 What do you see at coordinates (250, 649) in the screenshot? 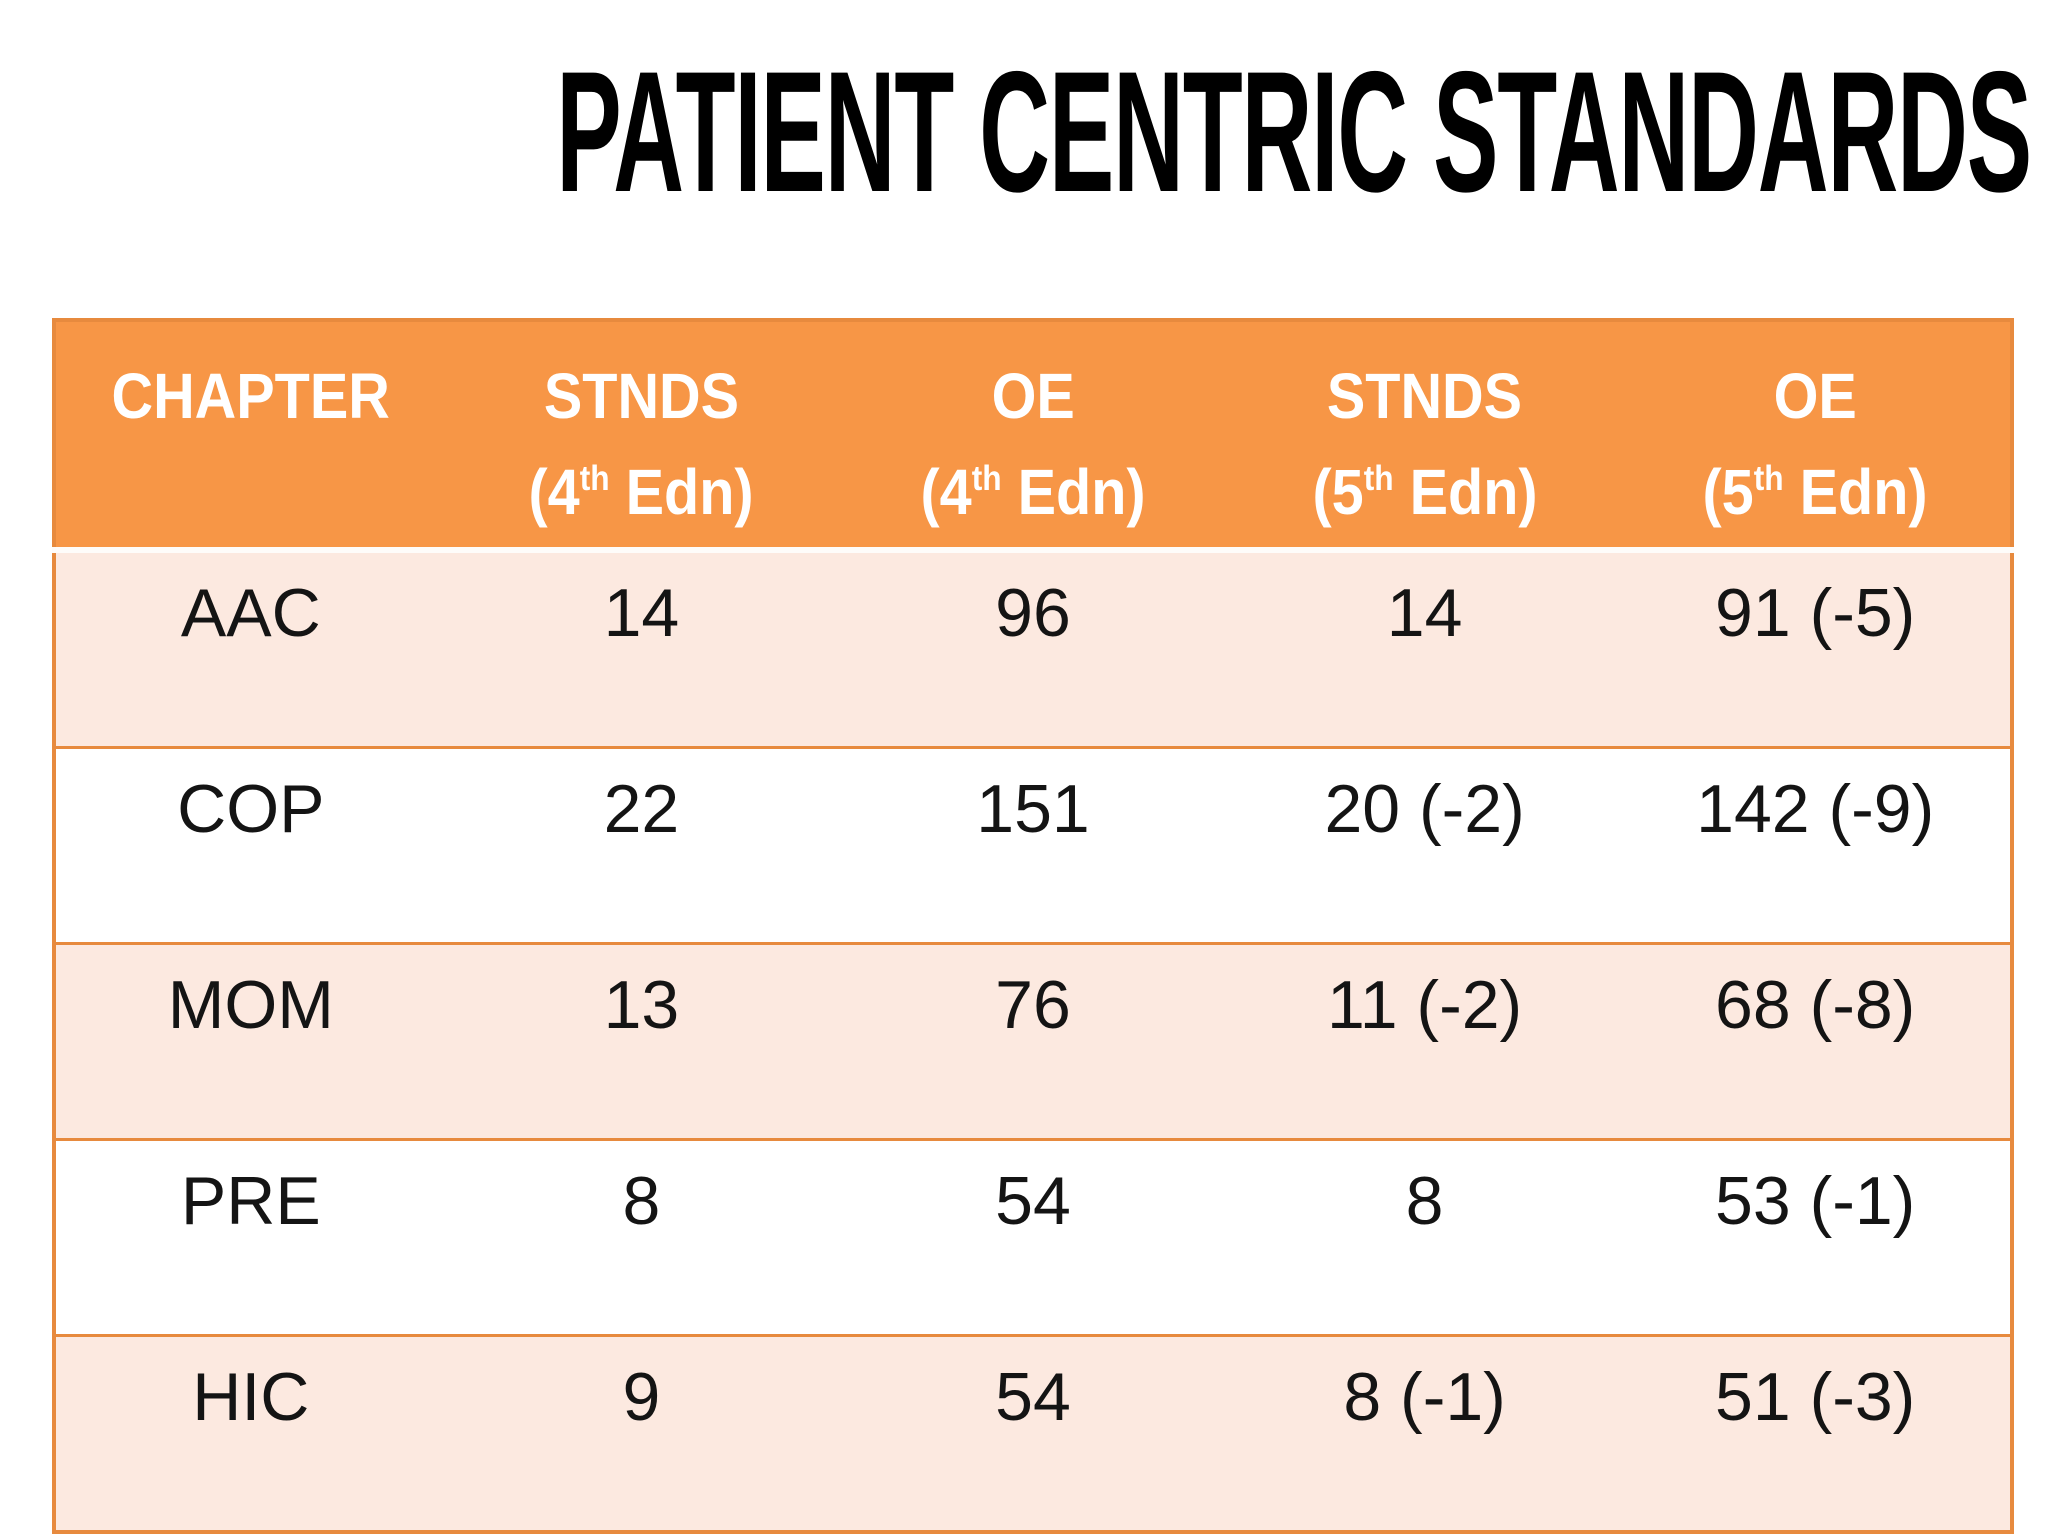
I see `cell-chapter: AAC` at bounding box center [250, 649].